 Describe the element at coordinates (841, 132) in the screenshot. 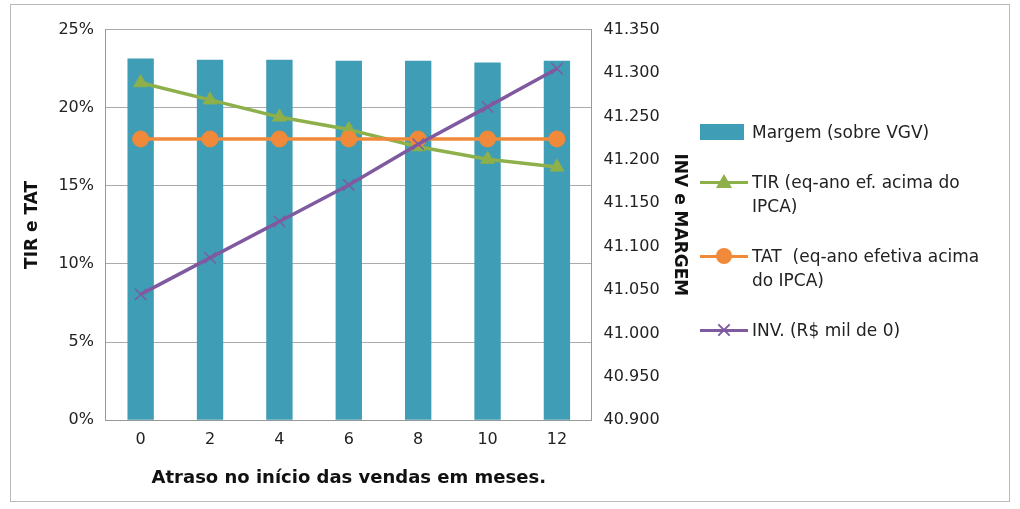

I see `legend-label: Margem (sobre VGV)` at that location.